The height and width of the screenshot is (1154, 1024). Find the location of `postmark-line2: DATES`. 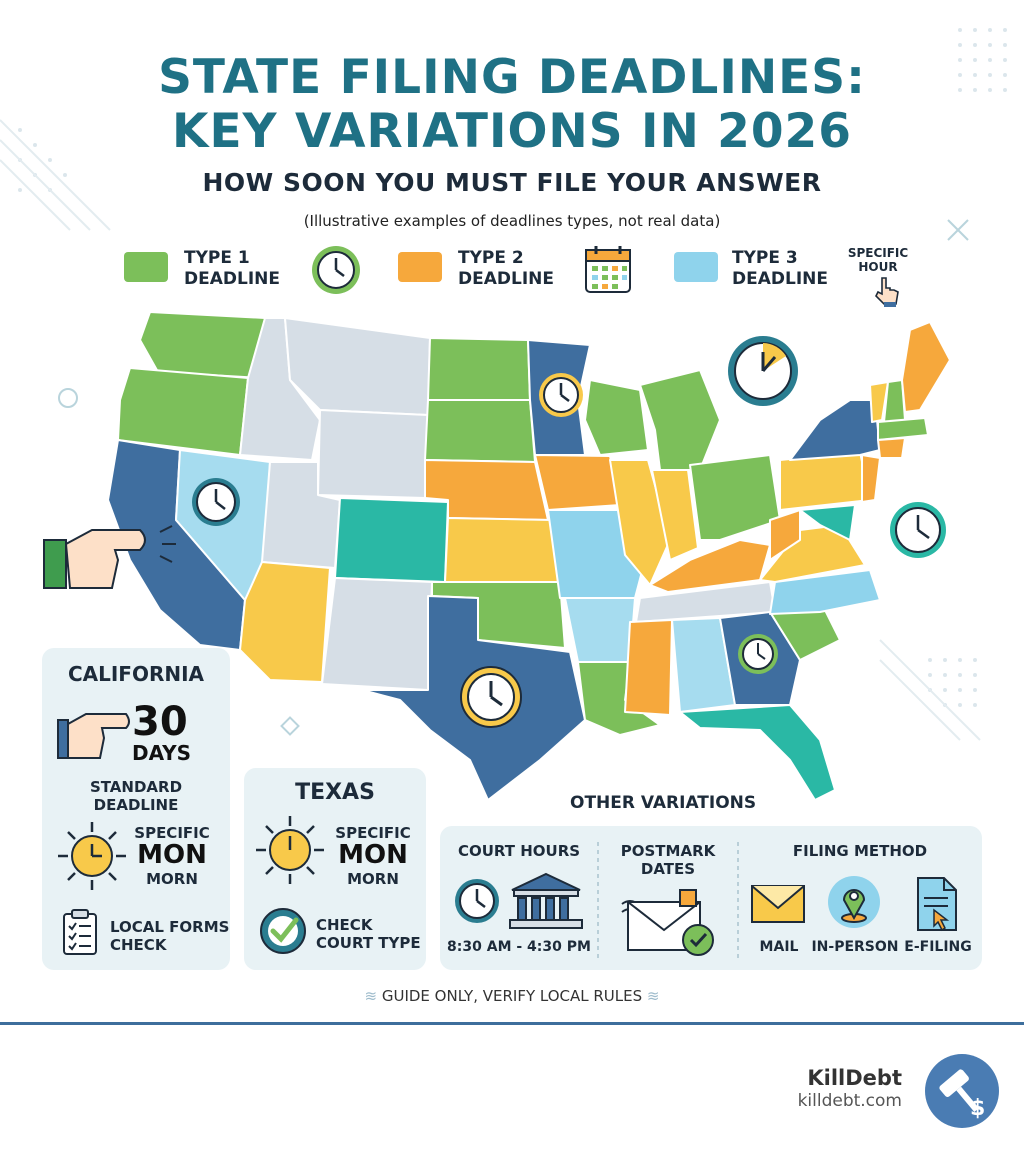

postmark-line2: DATES is located at coordinates (668, 869).